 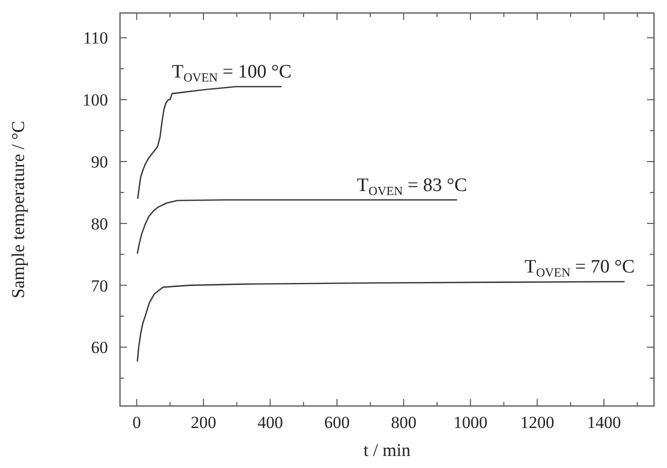 What do you see at coordinates (412, 186) in the screenshot?
I see `series-label: T$_{OVEN}$ = 83 °C` at bounding box center [412, 186].